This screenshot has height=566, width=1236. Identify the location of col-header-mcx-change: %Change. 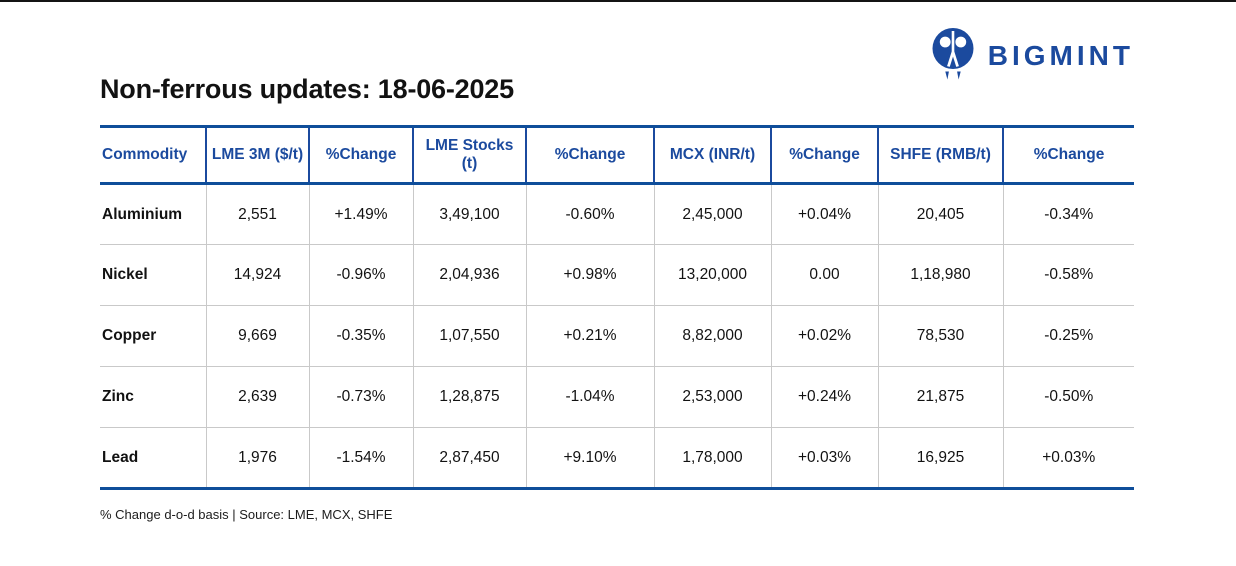
(824, 155).